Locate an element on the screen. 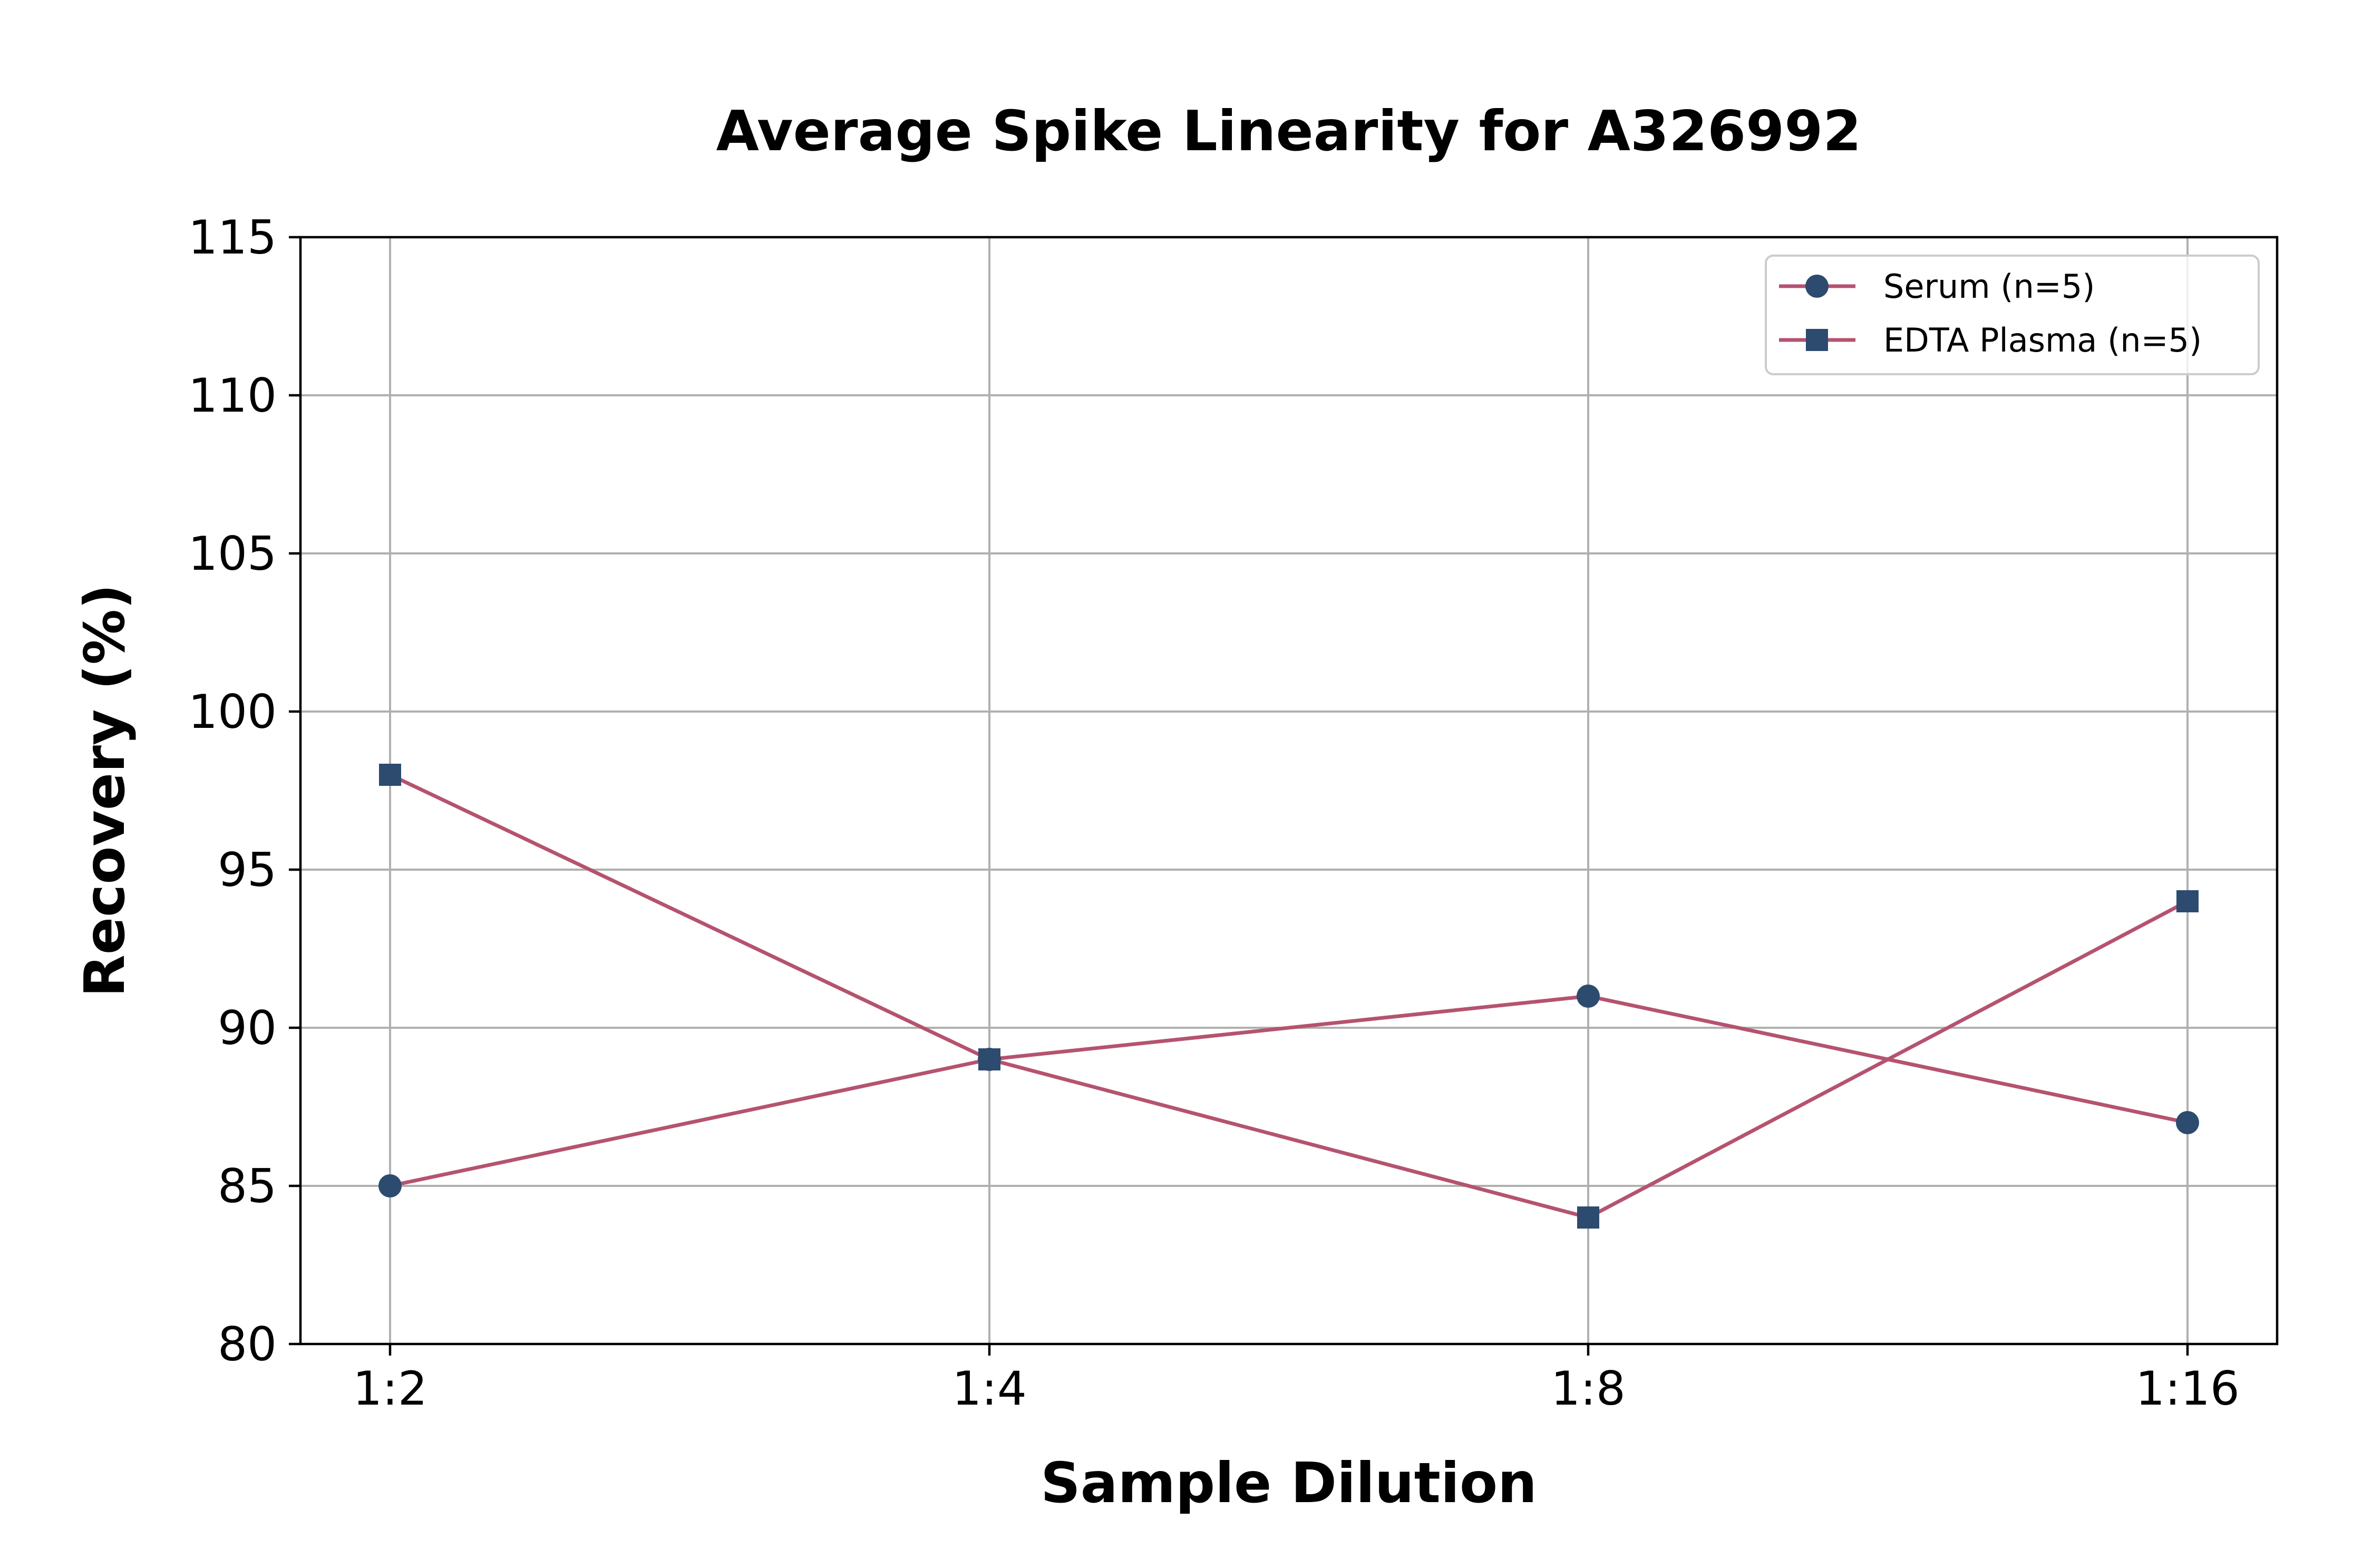 The image size is (2372, 1568). y-tick-label: 100 is located at coordinates (232, 712).